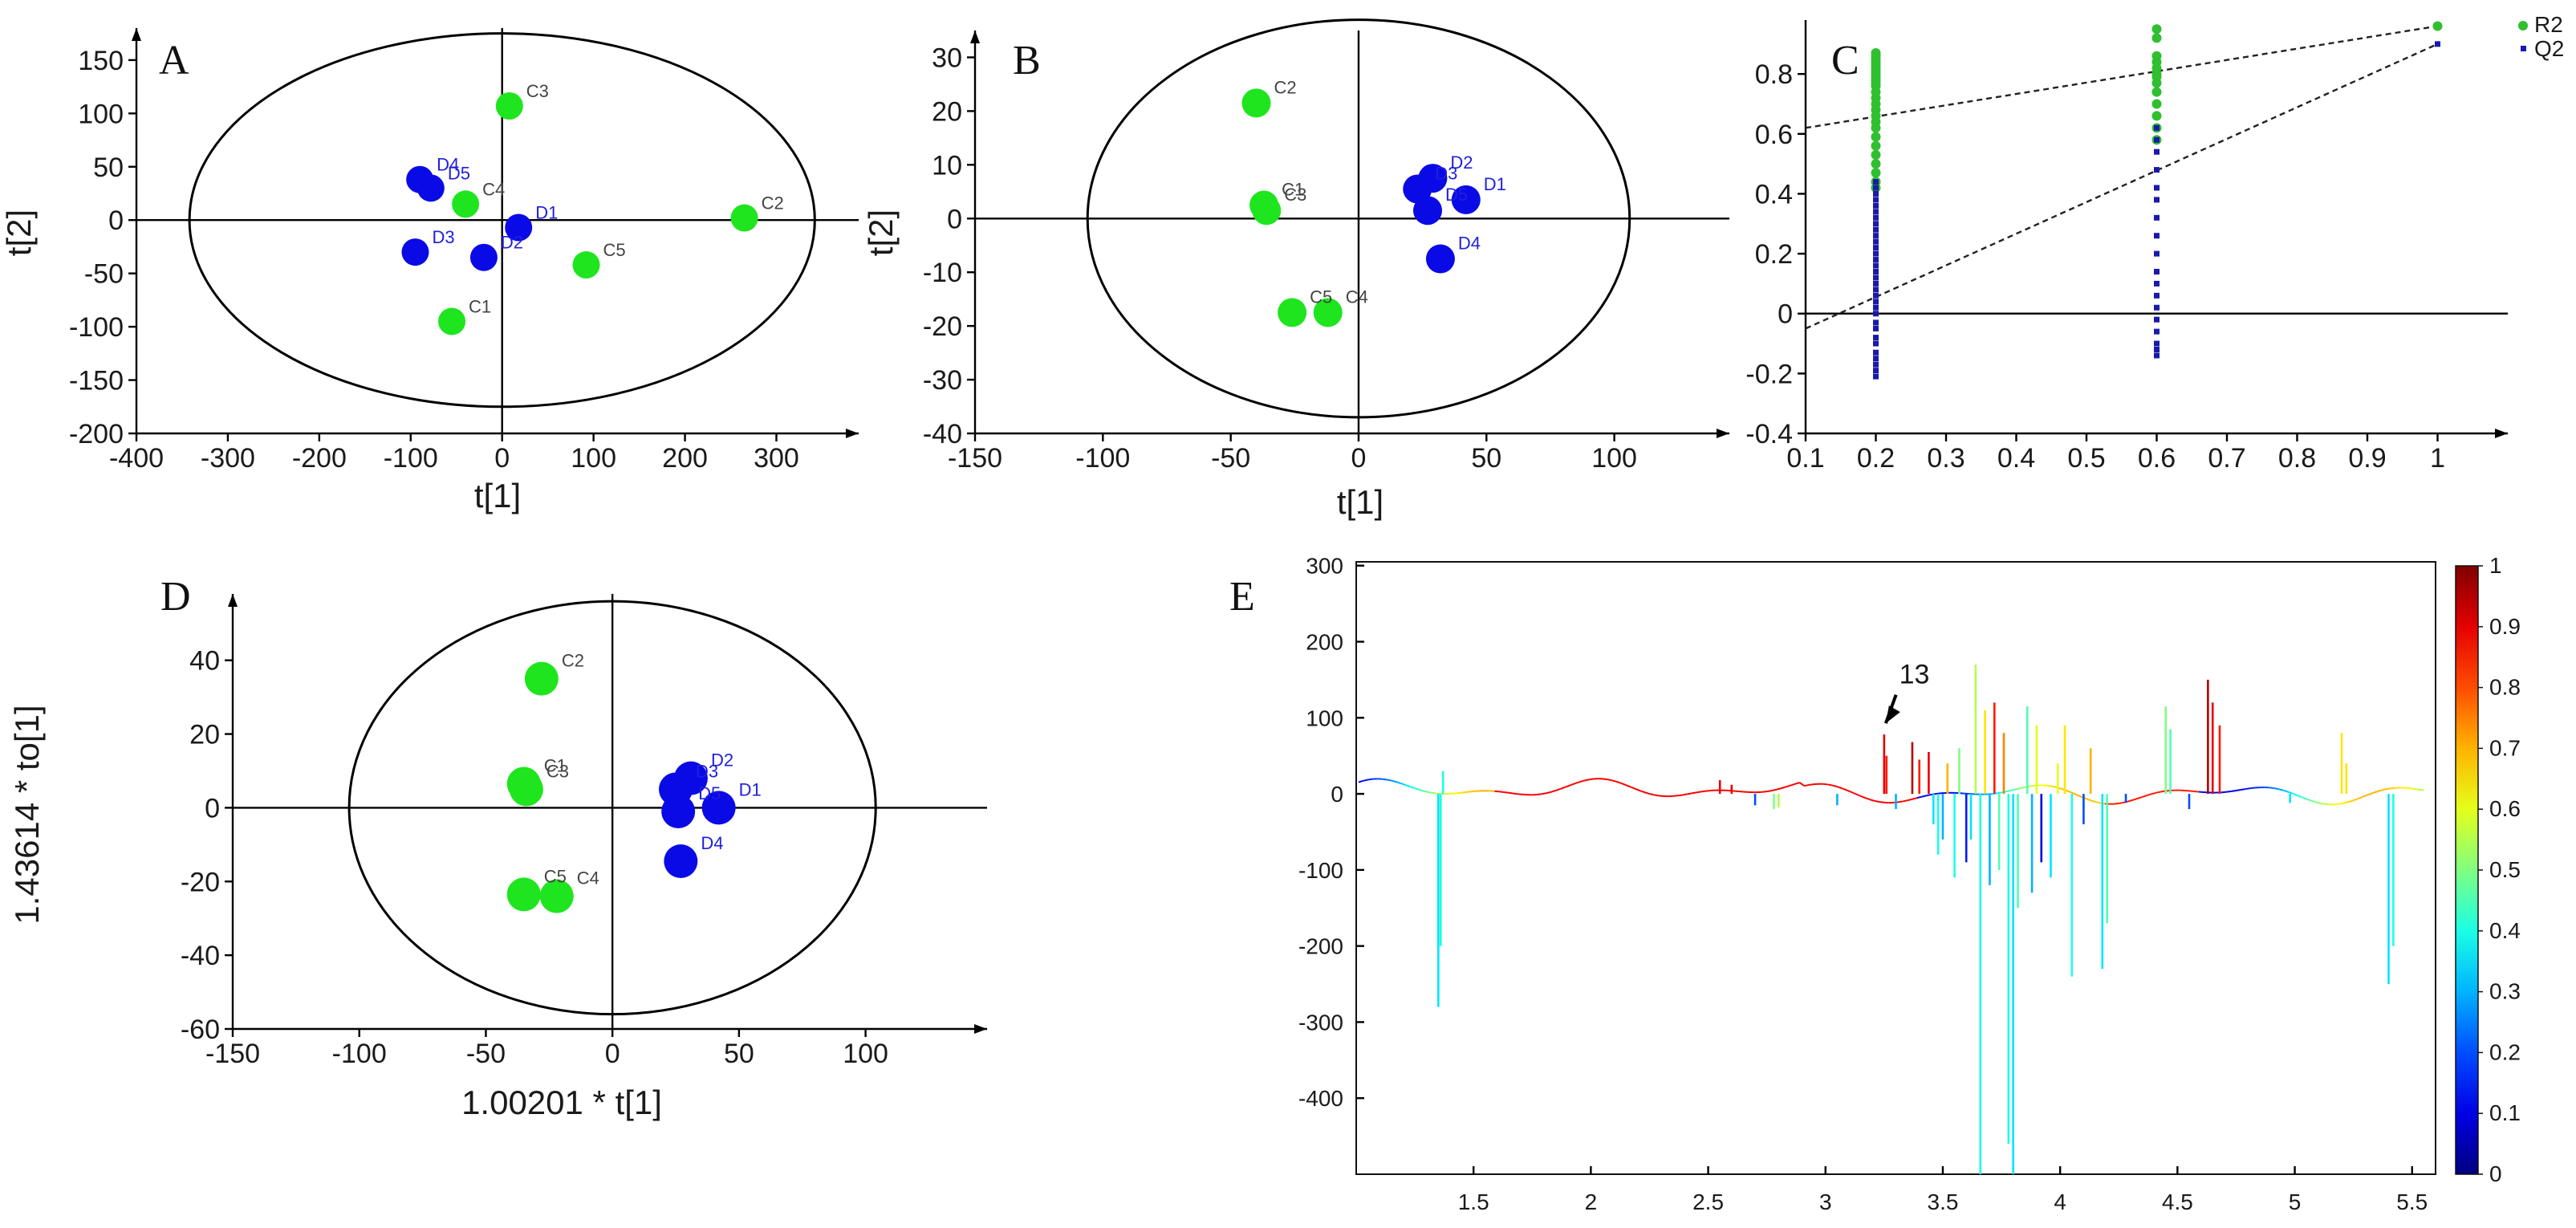 This screenshot has height=1228, width=2576. What do you see at coordinates (466, 204) in the screenshot?
I see `sample-point-c4` at bounding box center [466, 204].